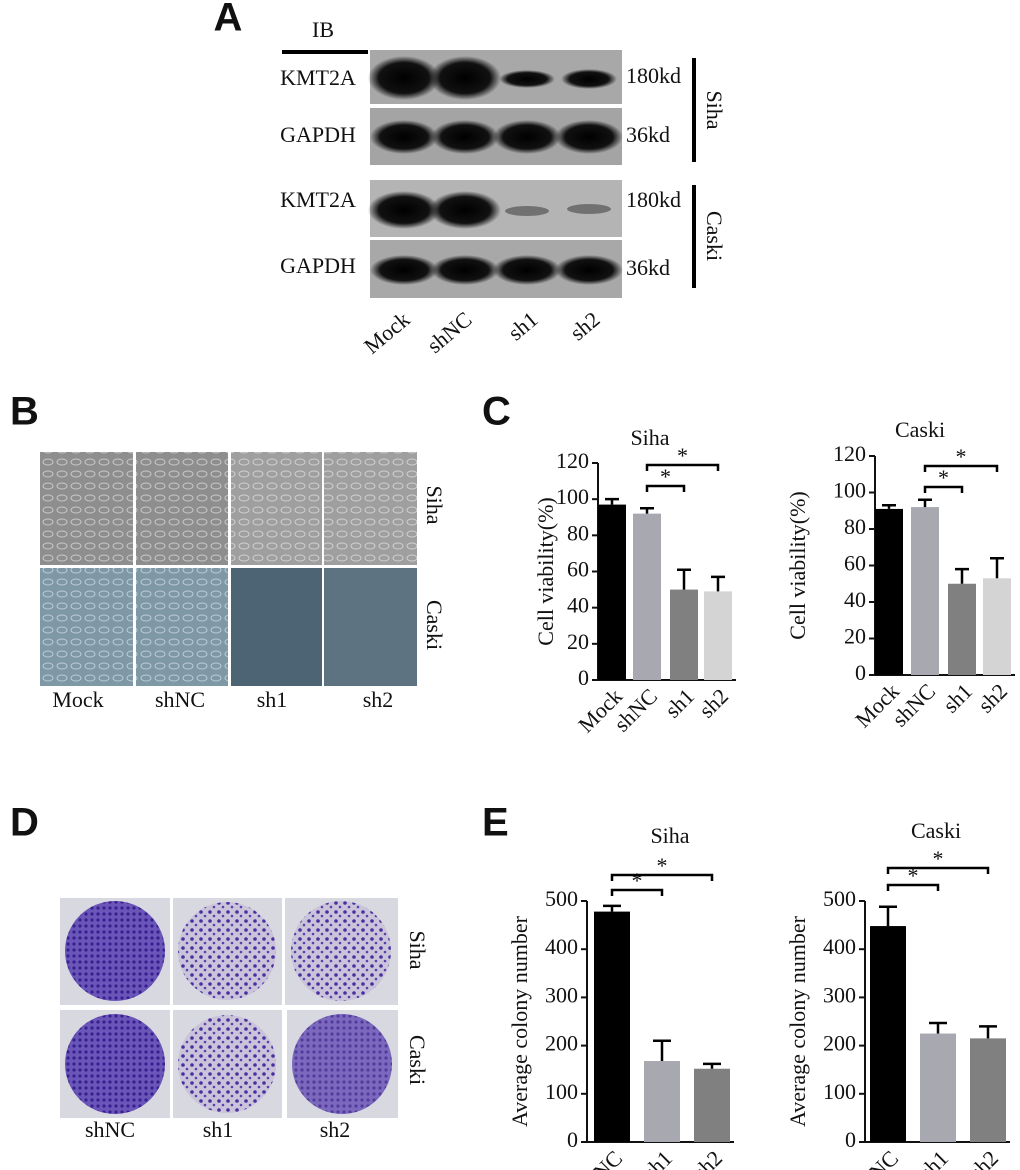 This screenshot has height=1170, width=1020. Describe the element at coordinates (561, 898) in the screenshot. I see `y-tick-label: 500` at that location.